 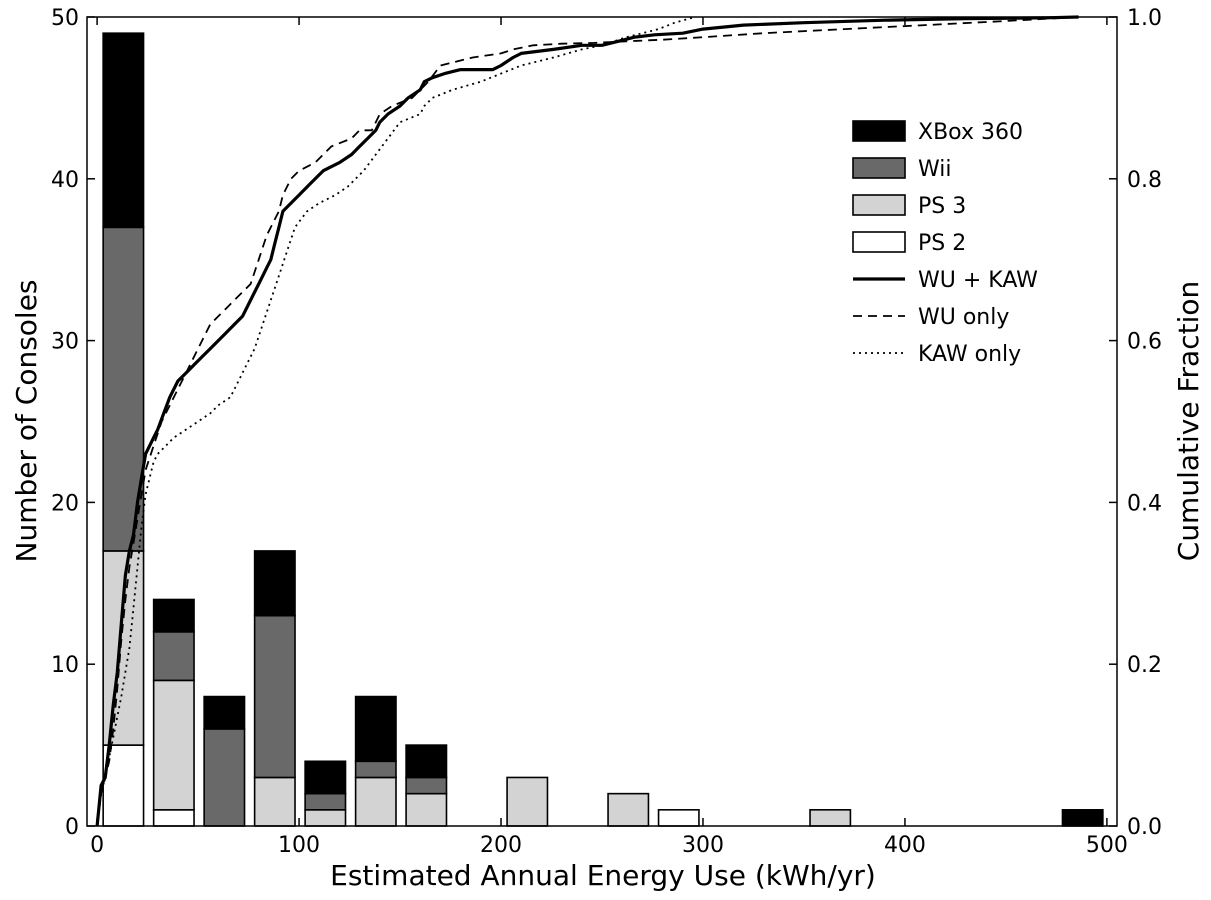 What do you see at coordinates (97, 845) in the screenshot?
I see `x-tick-label: 0` at bounding box center [97, 845].